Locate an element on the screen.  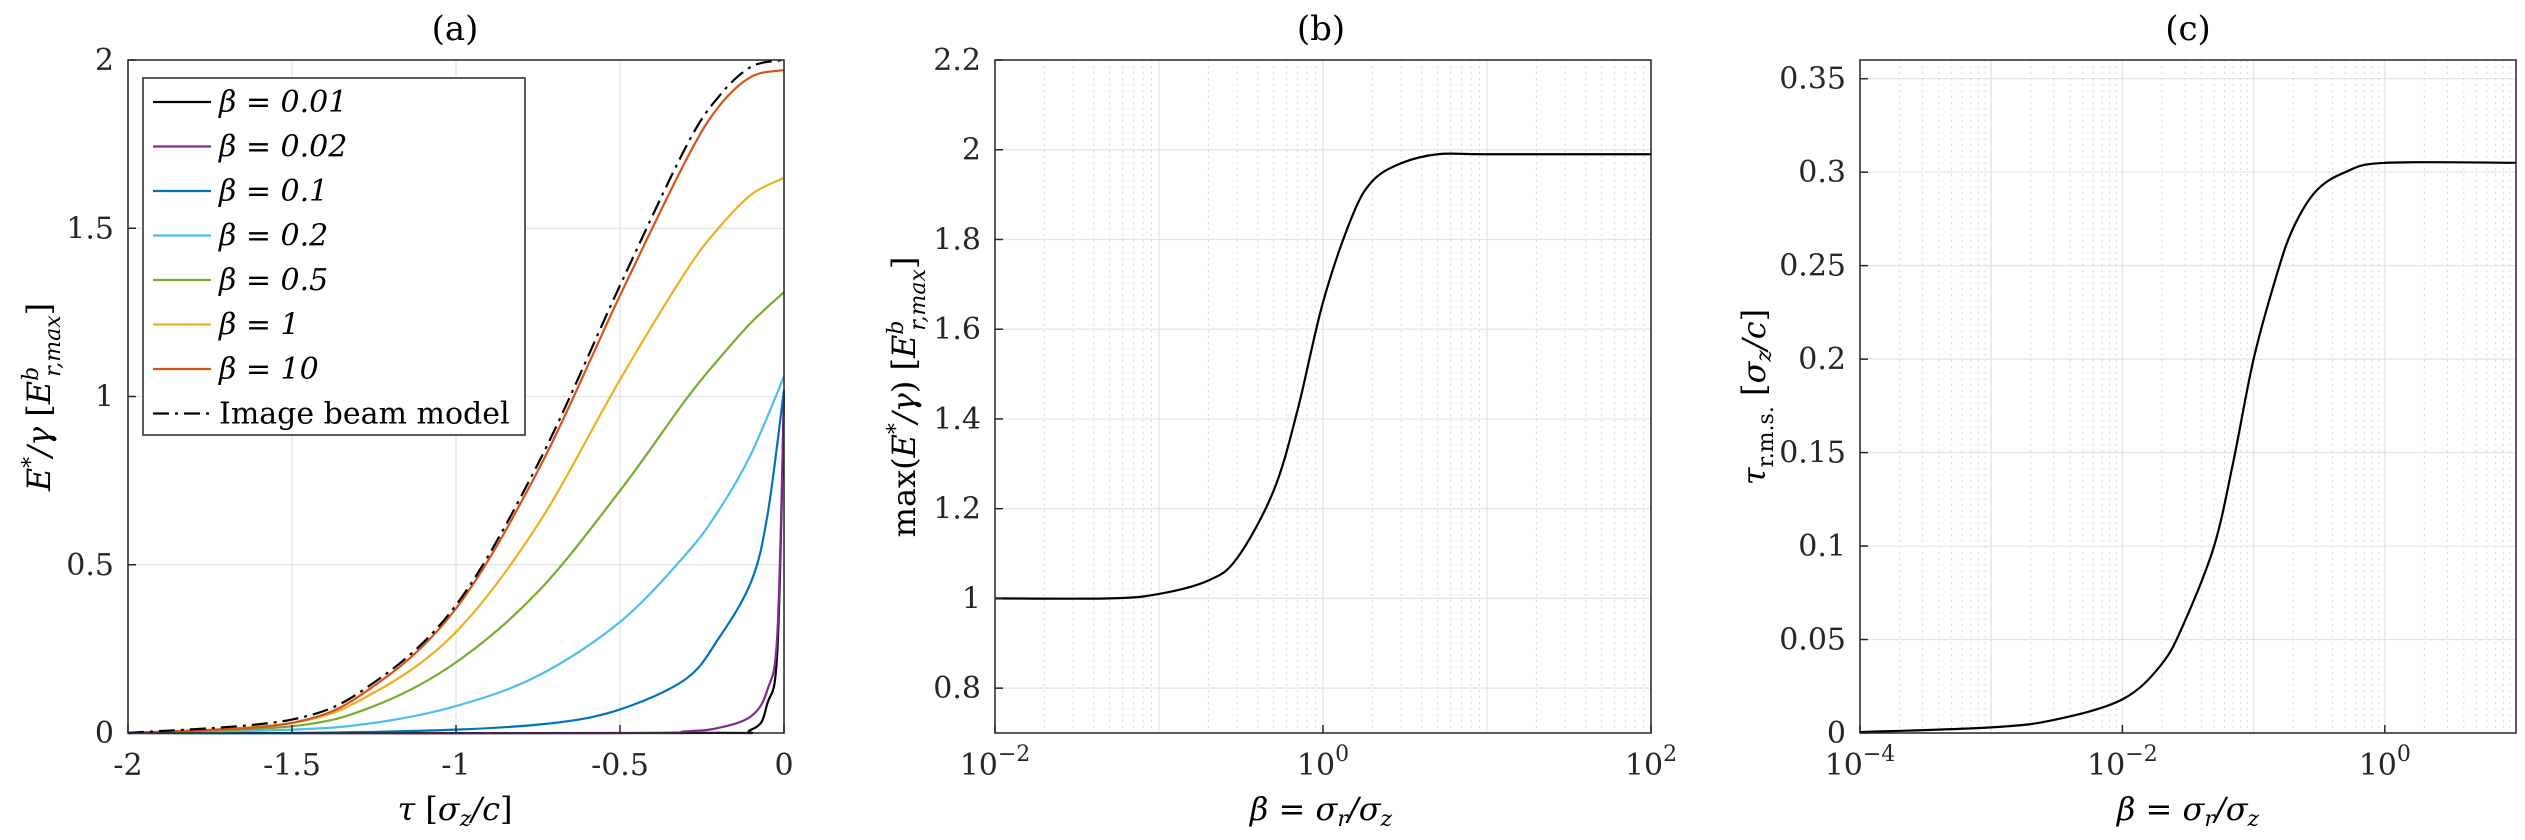
a-y-tick-label: 2 is located at coordinates (104, 60).